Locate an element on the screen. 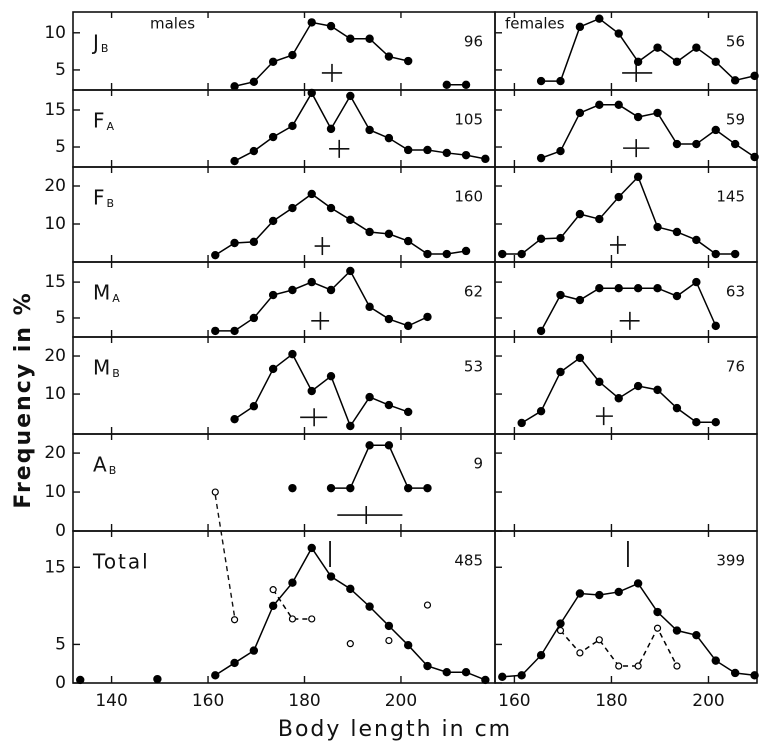 The height and width of the screenshot is (745, 760). sample-size: 399 is located at coordinates (730, 561).